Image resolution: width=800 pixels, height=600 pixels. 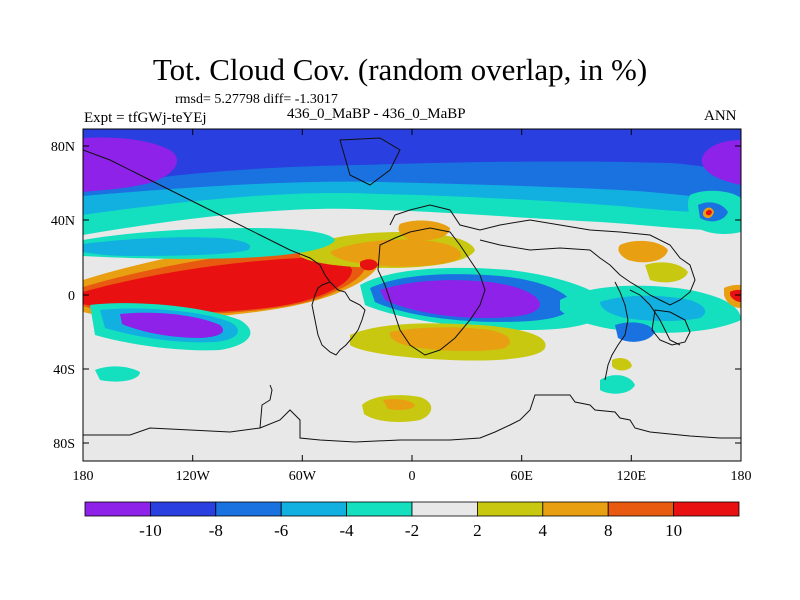 I want to click on lat-tick-label-80s: 80S, so click(x=64, y=444).